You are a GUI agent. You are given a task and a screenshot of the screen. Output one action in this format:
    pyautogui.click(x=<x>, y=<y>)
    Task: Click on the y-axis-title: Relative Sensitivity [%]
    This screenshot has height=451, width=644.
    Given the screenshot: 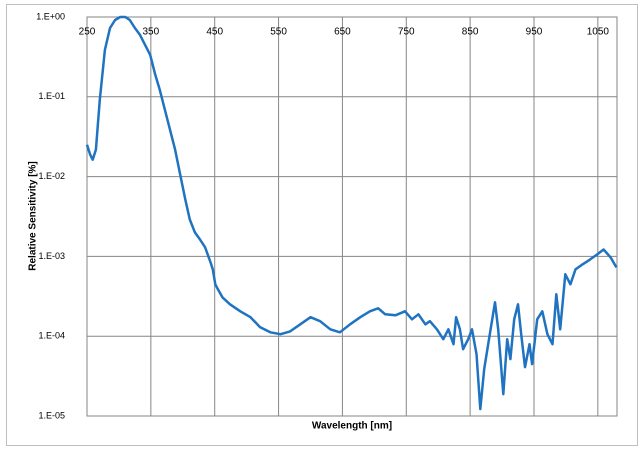 What is the action you would take?
    pyautogui.click(x=33, y=215)
    